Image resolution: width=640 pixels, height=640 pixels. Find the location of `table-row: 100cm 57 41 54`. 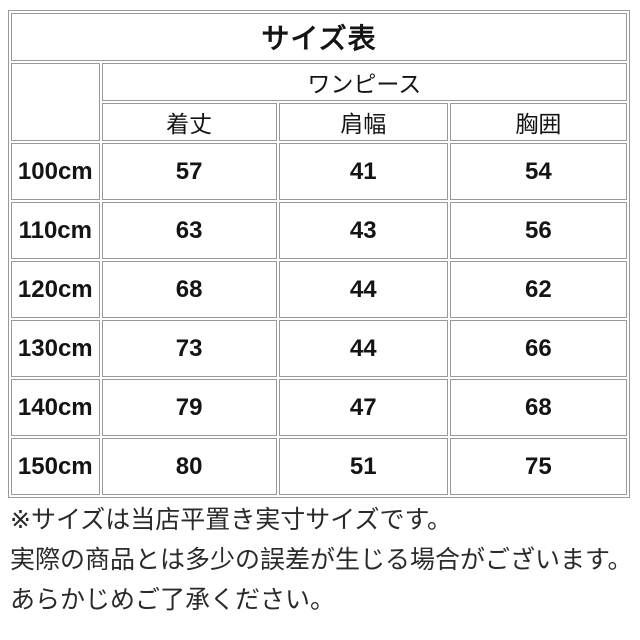

table-row: 100cm 57 41 54 is located at coordinates (319, 171).